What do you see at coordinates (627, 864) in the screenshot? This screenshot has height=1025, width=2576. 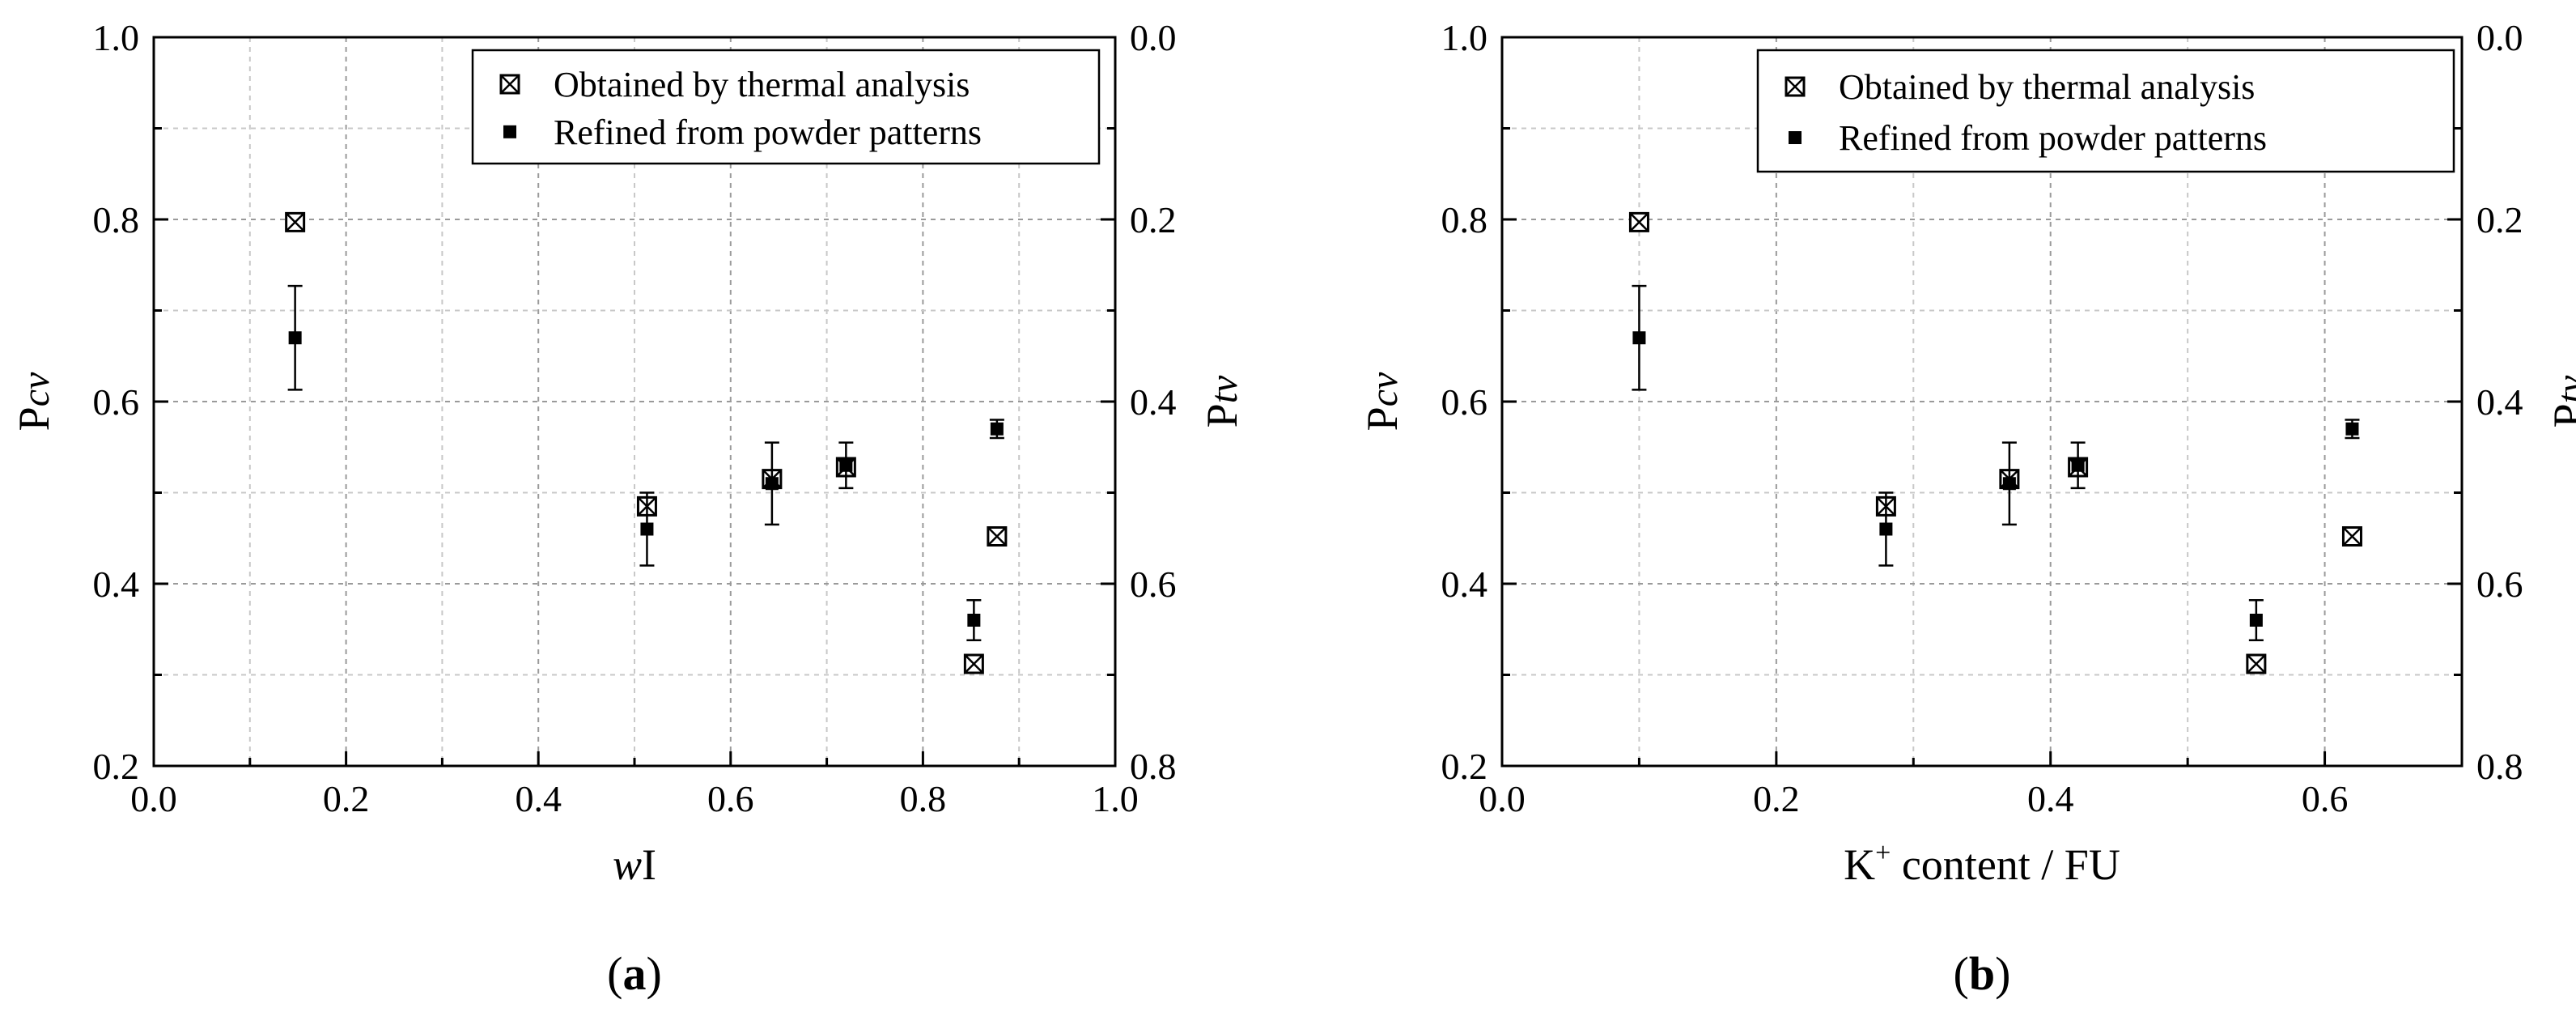 I see `x-axis-title-italic: w` at bounding box center [627, 864].